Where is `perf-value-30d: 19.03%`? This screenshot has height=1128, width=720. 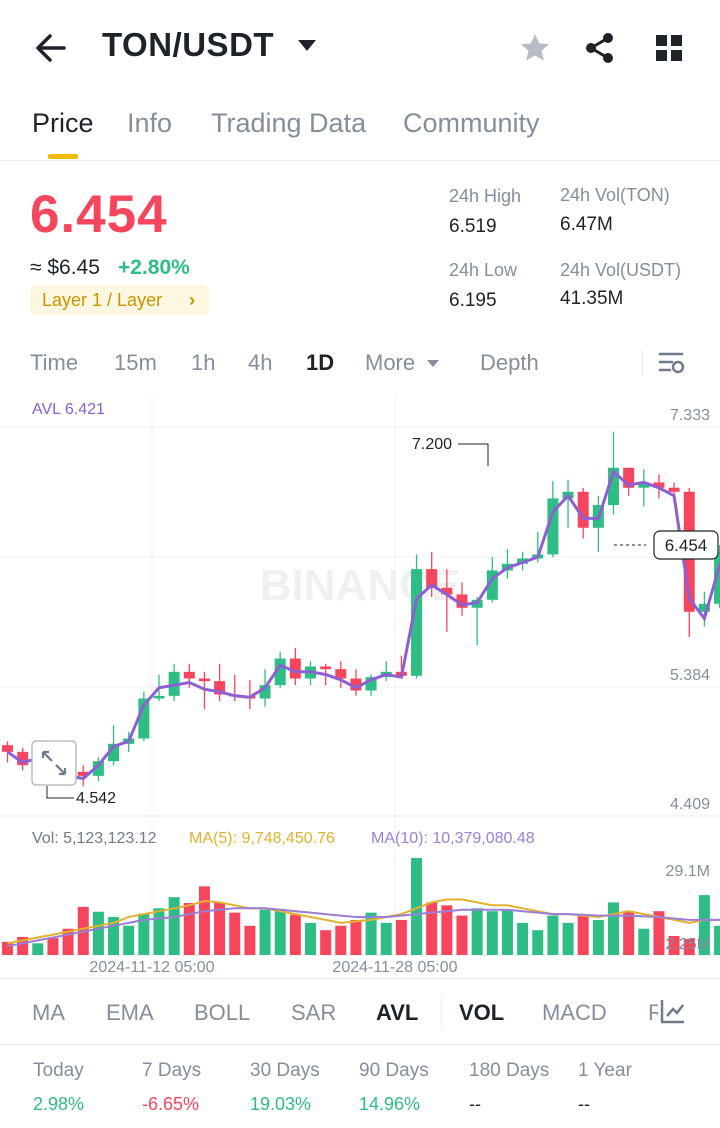 perf-value-30d: 19.03% is located at coordinates (281, 1104).